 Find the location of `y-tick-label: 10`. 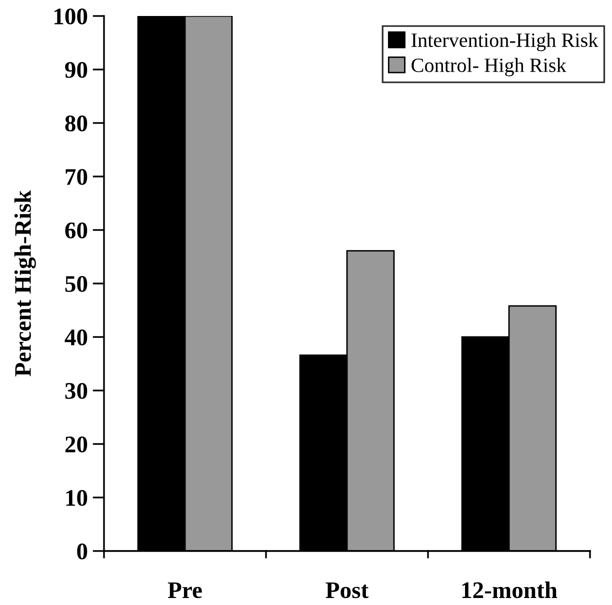

y-tick-label: 10 is located at coordinates (77, 498).